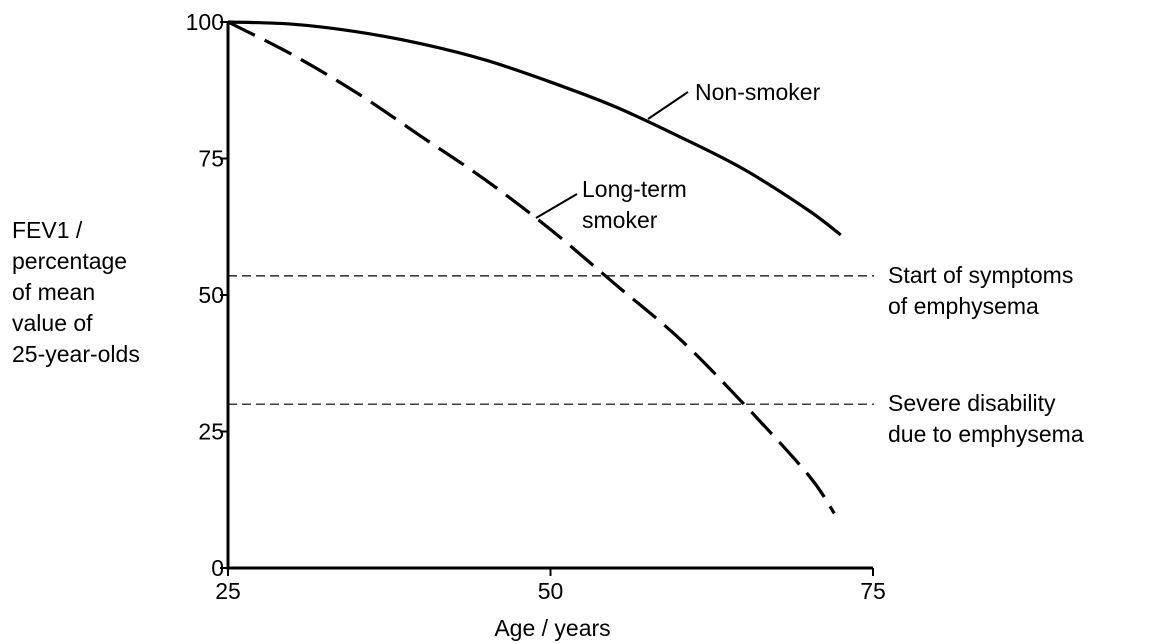 The width and height of the screenshot is (1149, 644). I want to click on non-smoker-label: Non-smoker, so click(758, 92).